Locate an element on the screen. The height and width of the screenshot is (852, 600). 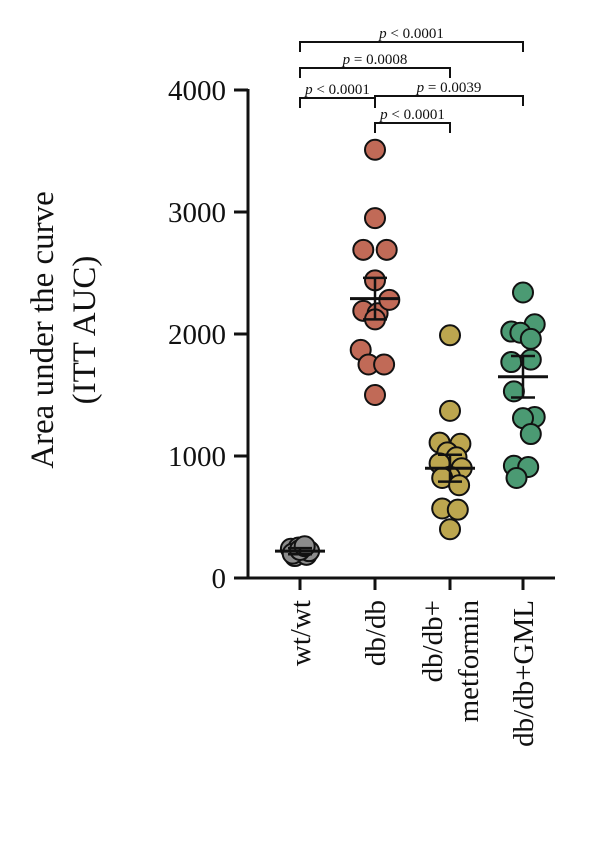
y-axis-title-line: Area under the curve is located at coordinates (43, 330).